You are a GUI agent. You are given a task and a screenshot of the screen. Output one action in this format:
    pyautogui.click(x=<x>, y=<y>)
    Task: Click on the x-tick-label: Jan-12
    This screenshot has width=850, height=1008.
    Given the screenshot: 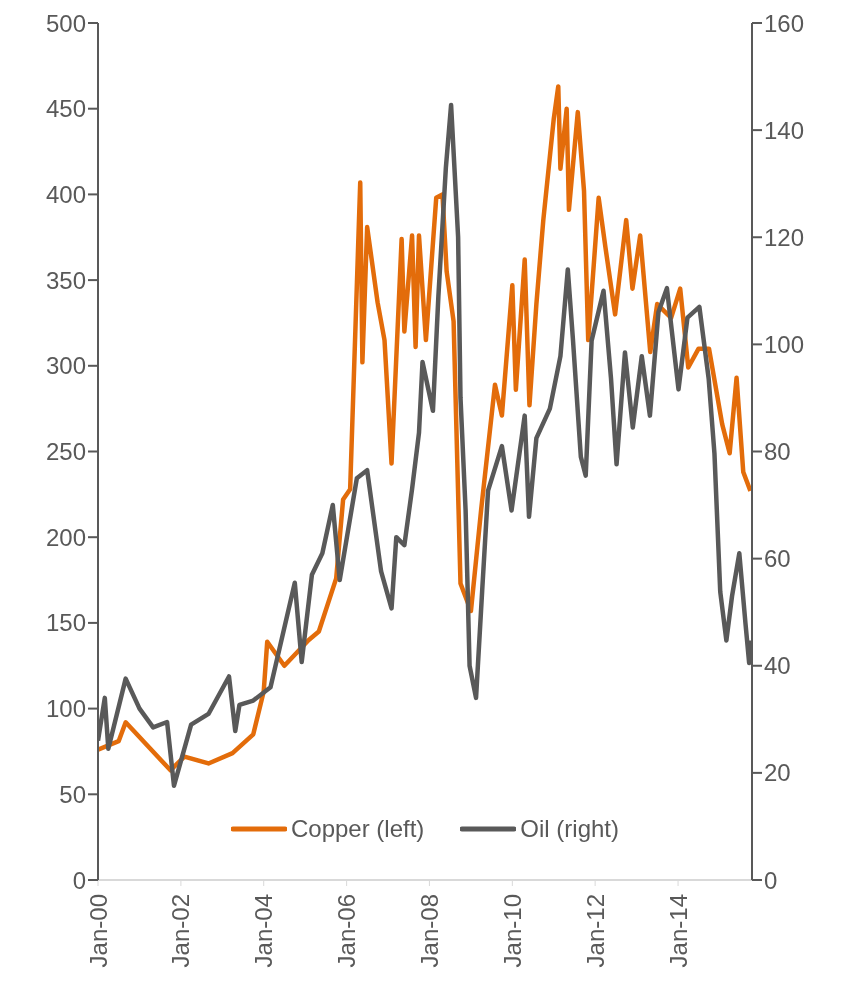 What is the action you would take?
    pyautogui.click(x=595, y=931)
    